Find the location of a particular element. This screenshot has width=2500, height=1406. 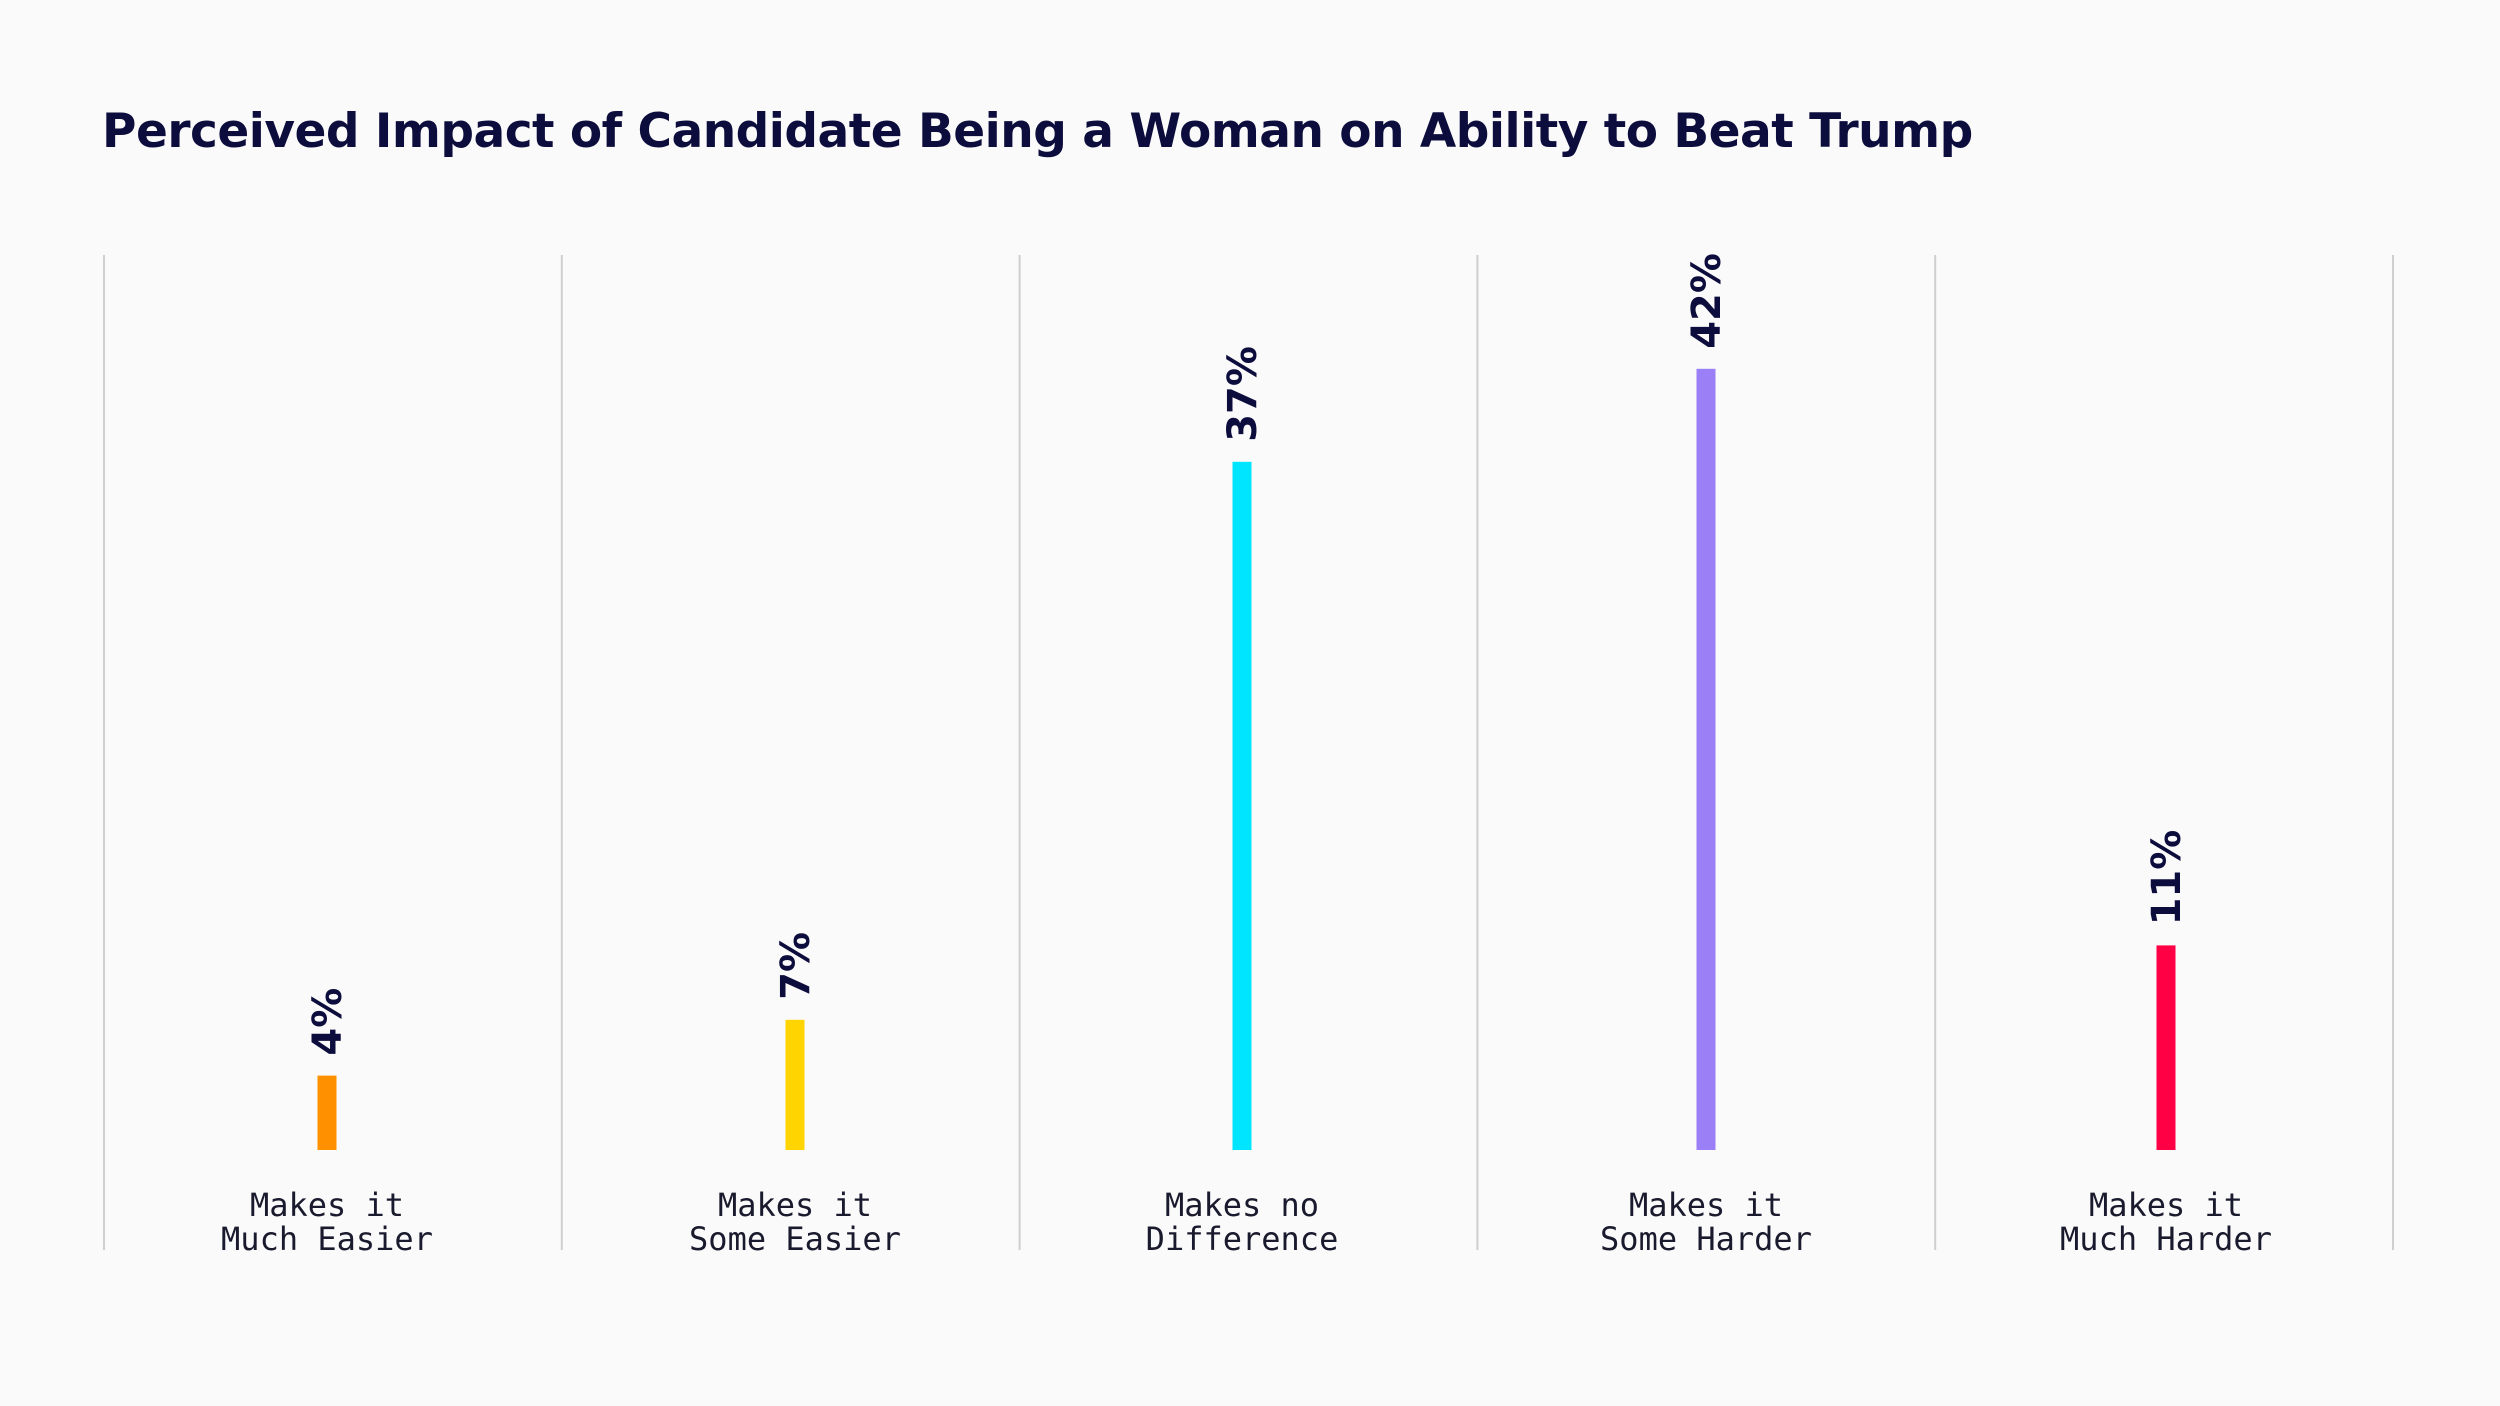

tick-label: Difference is located at coordinates (1242, 1239).